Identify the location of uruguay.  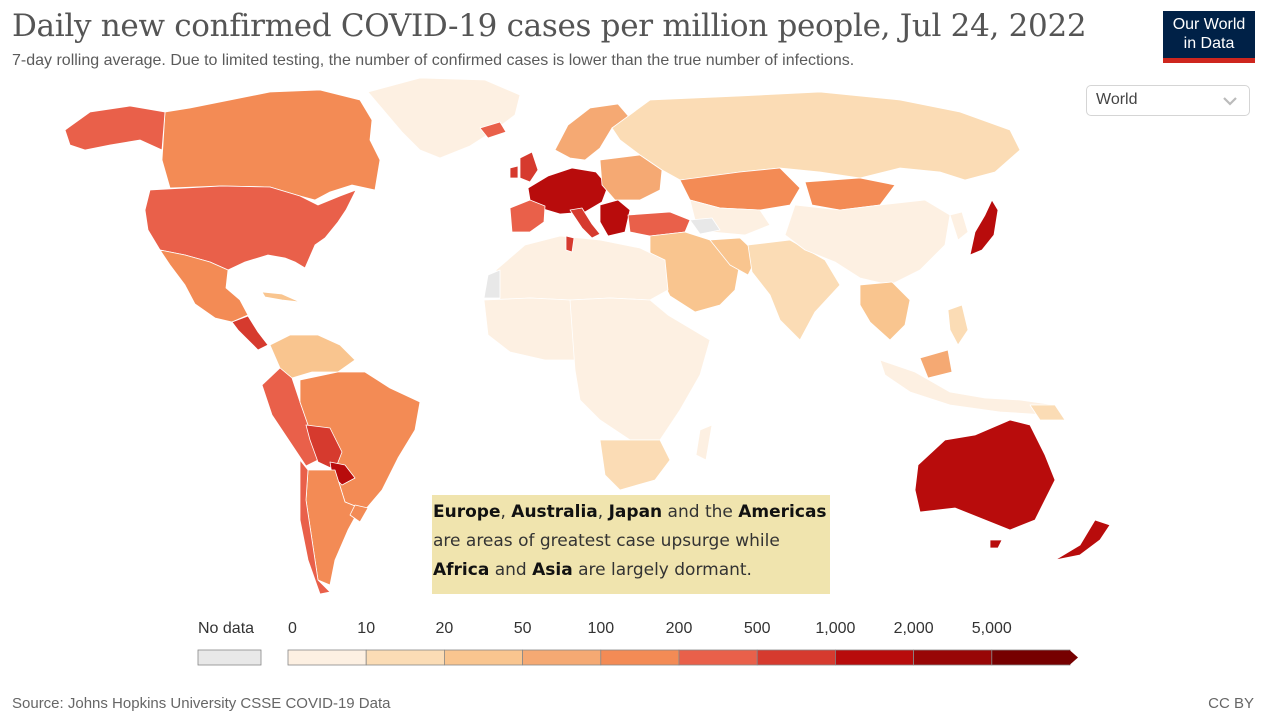
(359, 513).